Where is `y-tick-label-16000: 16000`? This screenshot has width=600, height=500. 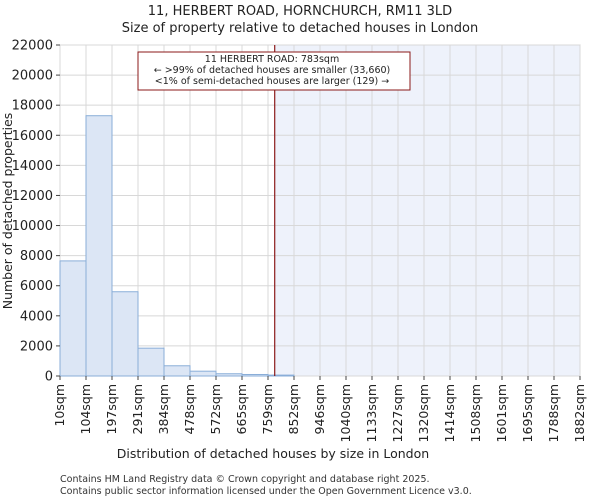 y-tick-label-16000: 16000 is located at coordinates (32, 136).